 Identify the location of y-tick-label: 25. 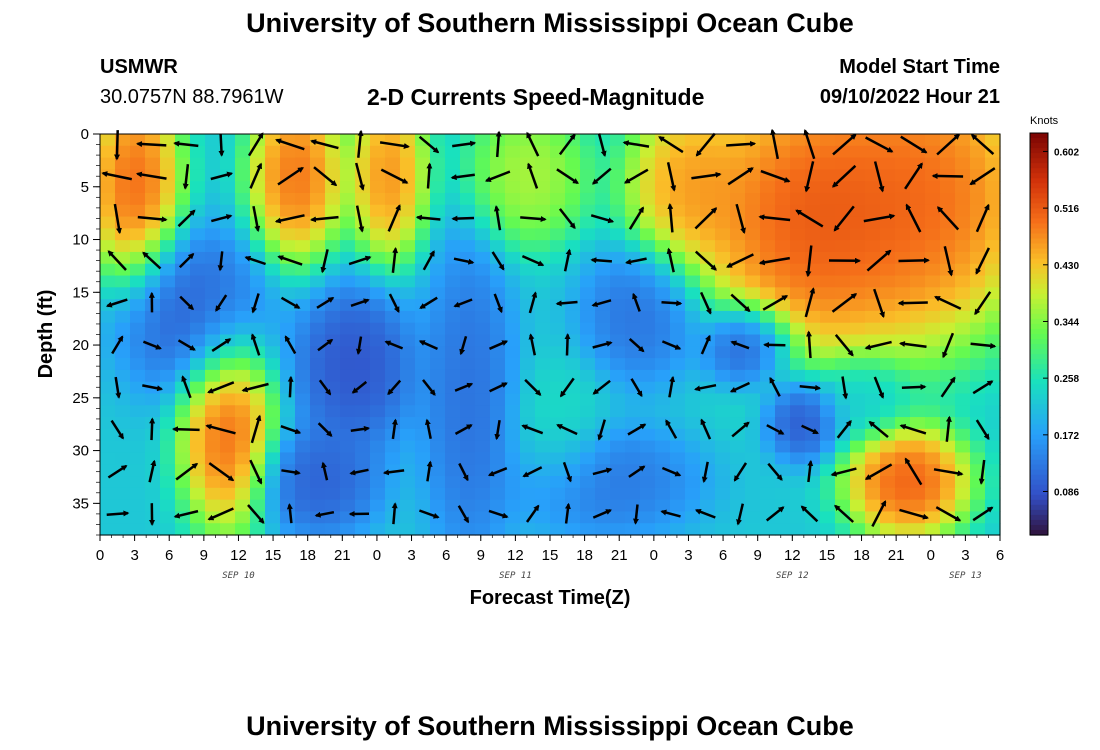
(80, 398).